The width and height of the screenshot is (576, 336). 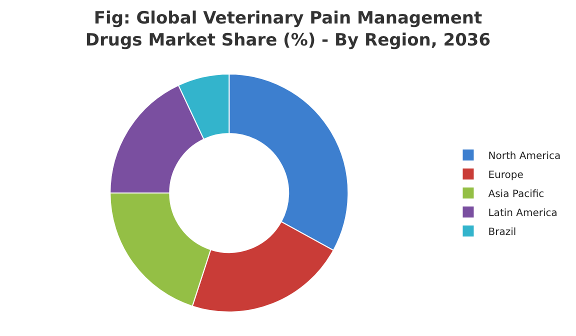 I want to click on legend-label: Asia Pacific, so click(x=516, y=194).